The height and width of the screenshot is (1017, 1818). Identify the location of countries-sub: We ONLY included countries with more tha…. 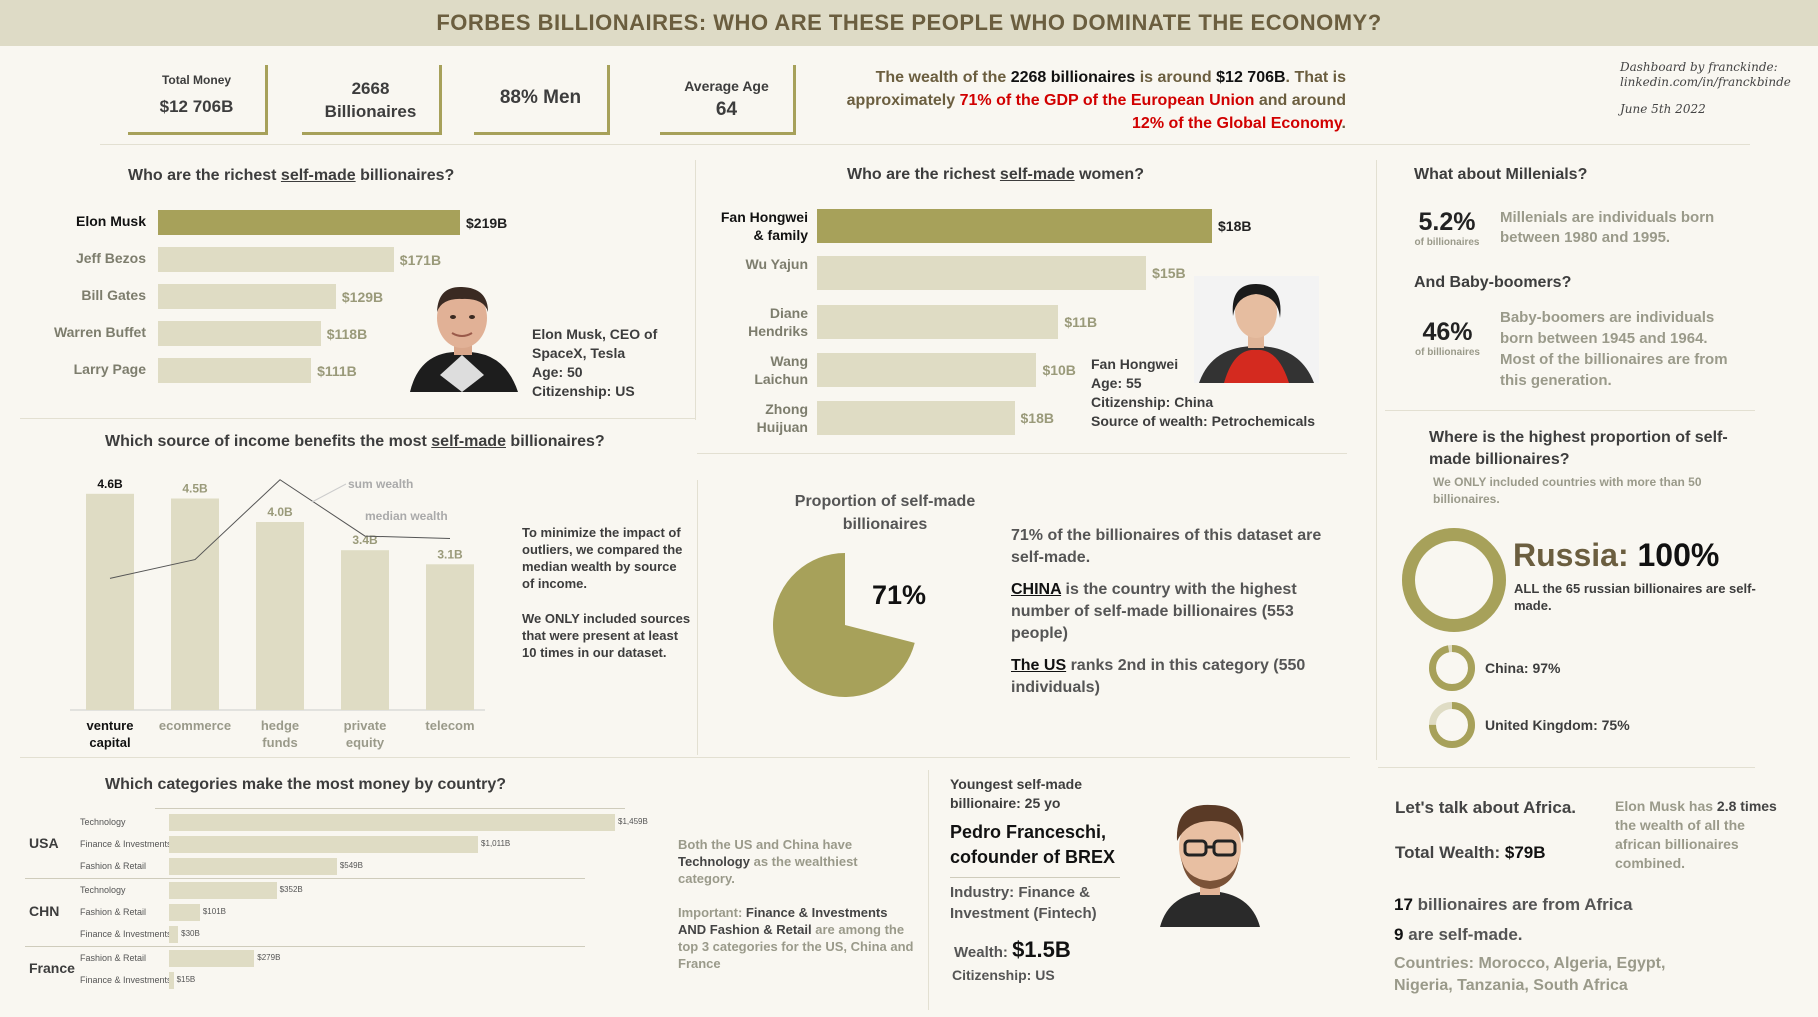
(1567, 490).